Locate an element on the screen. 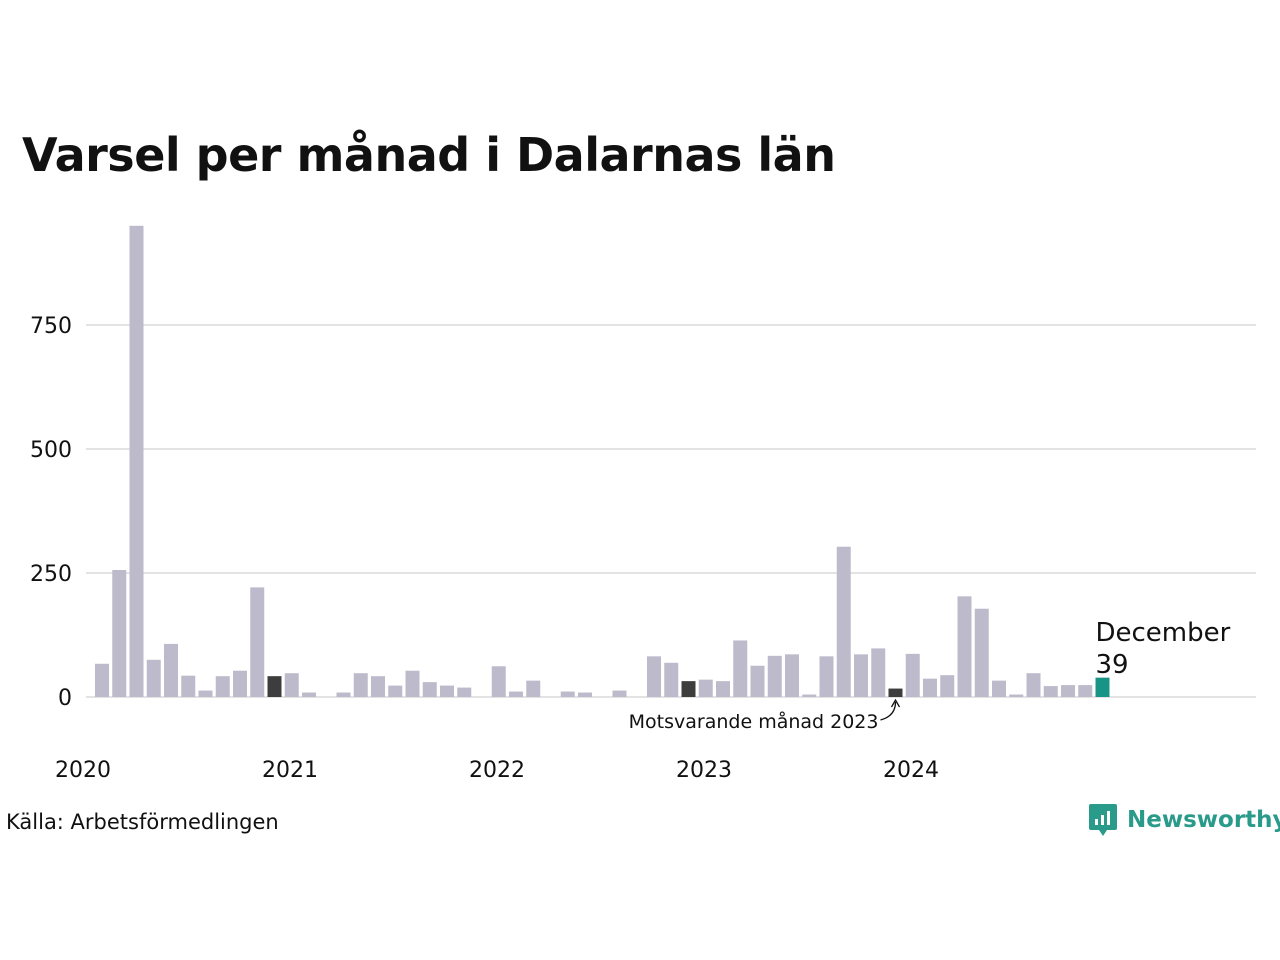 This screenshot has width=1280, height=960. x-tick-label: 2023 is located at coordinates (704, 770).